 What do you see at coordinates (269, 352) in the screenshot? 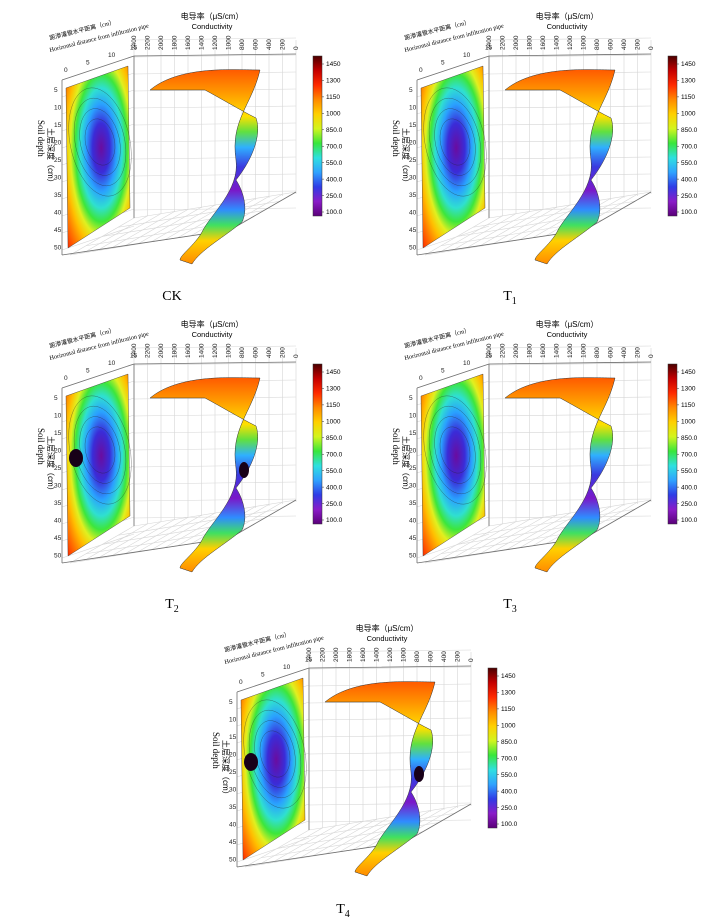
I see `conductivity-tick-label: 400` at bounding box center [269, 352].